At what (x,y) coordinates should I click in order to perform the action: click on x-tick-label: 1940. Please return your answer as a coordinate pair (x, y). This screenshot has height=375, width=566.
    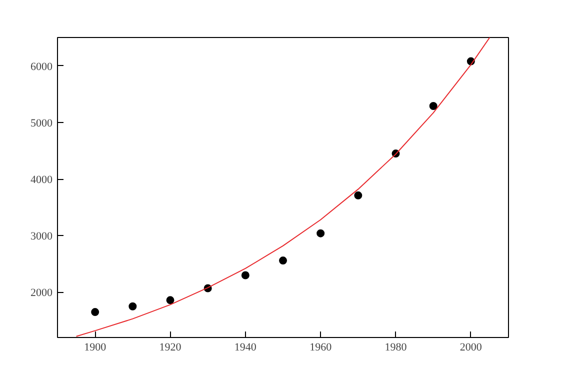
    Looking at the image, I should click on (245, 348).